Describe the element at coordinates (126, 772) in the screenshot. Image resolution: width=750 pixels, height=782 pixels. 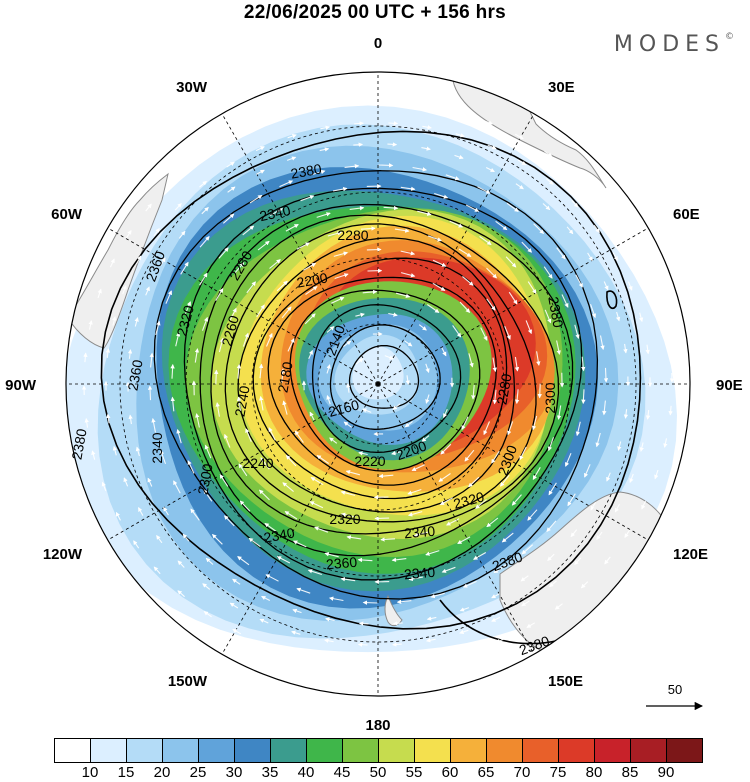
I see `legend-tick-label: 15` at that location.